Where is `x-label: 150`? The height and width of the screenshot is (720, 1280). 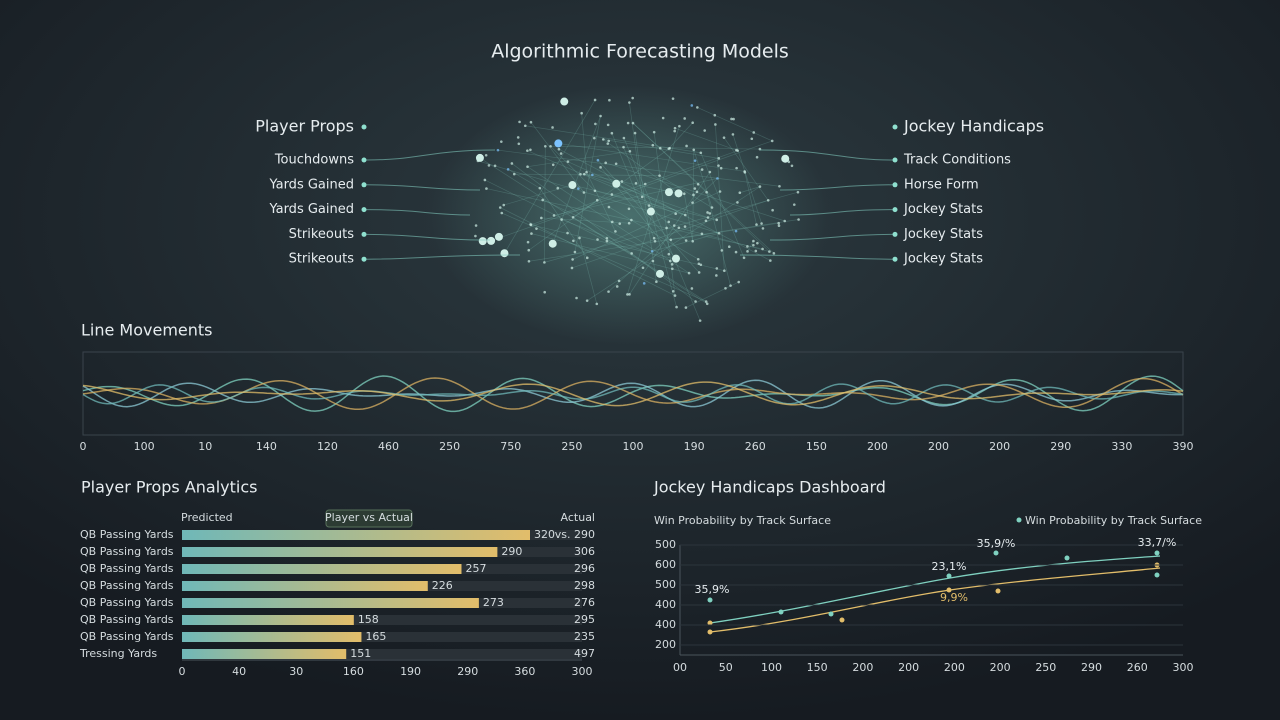 x-label: 150 is located at coordinates (817, 667).